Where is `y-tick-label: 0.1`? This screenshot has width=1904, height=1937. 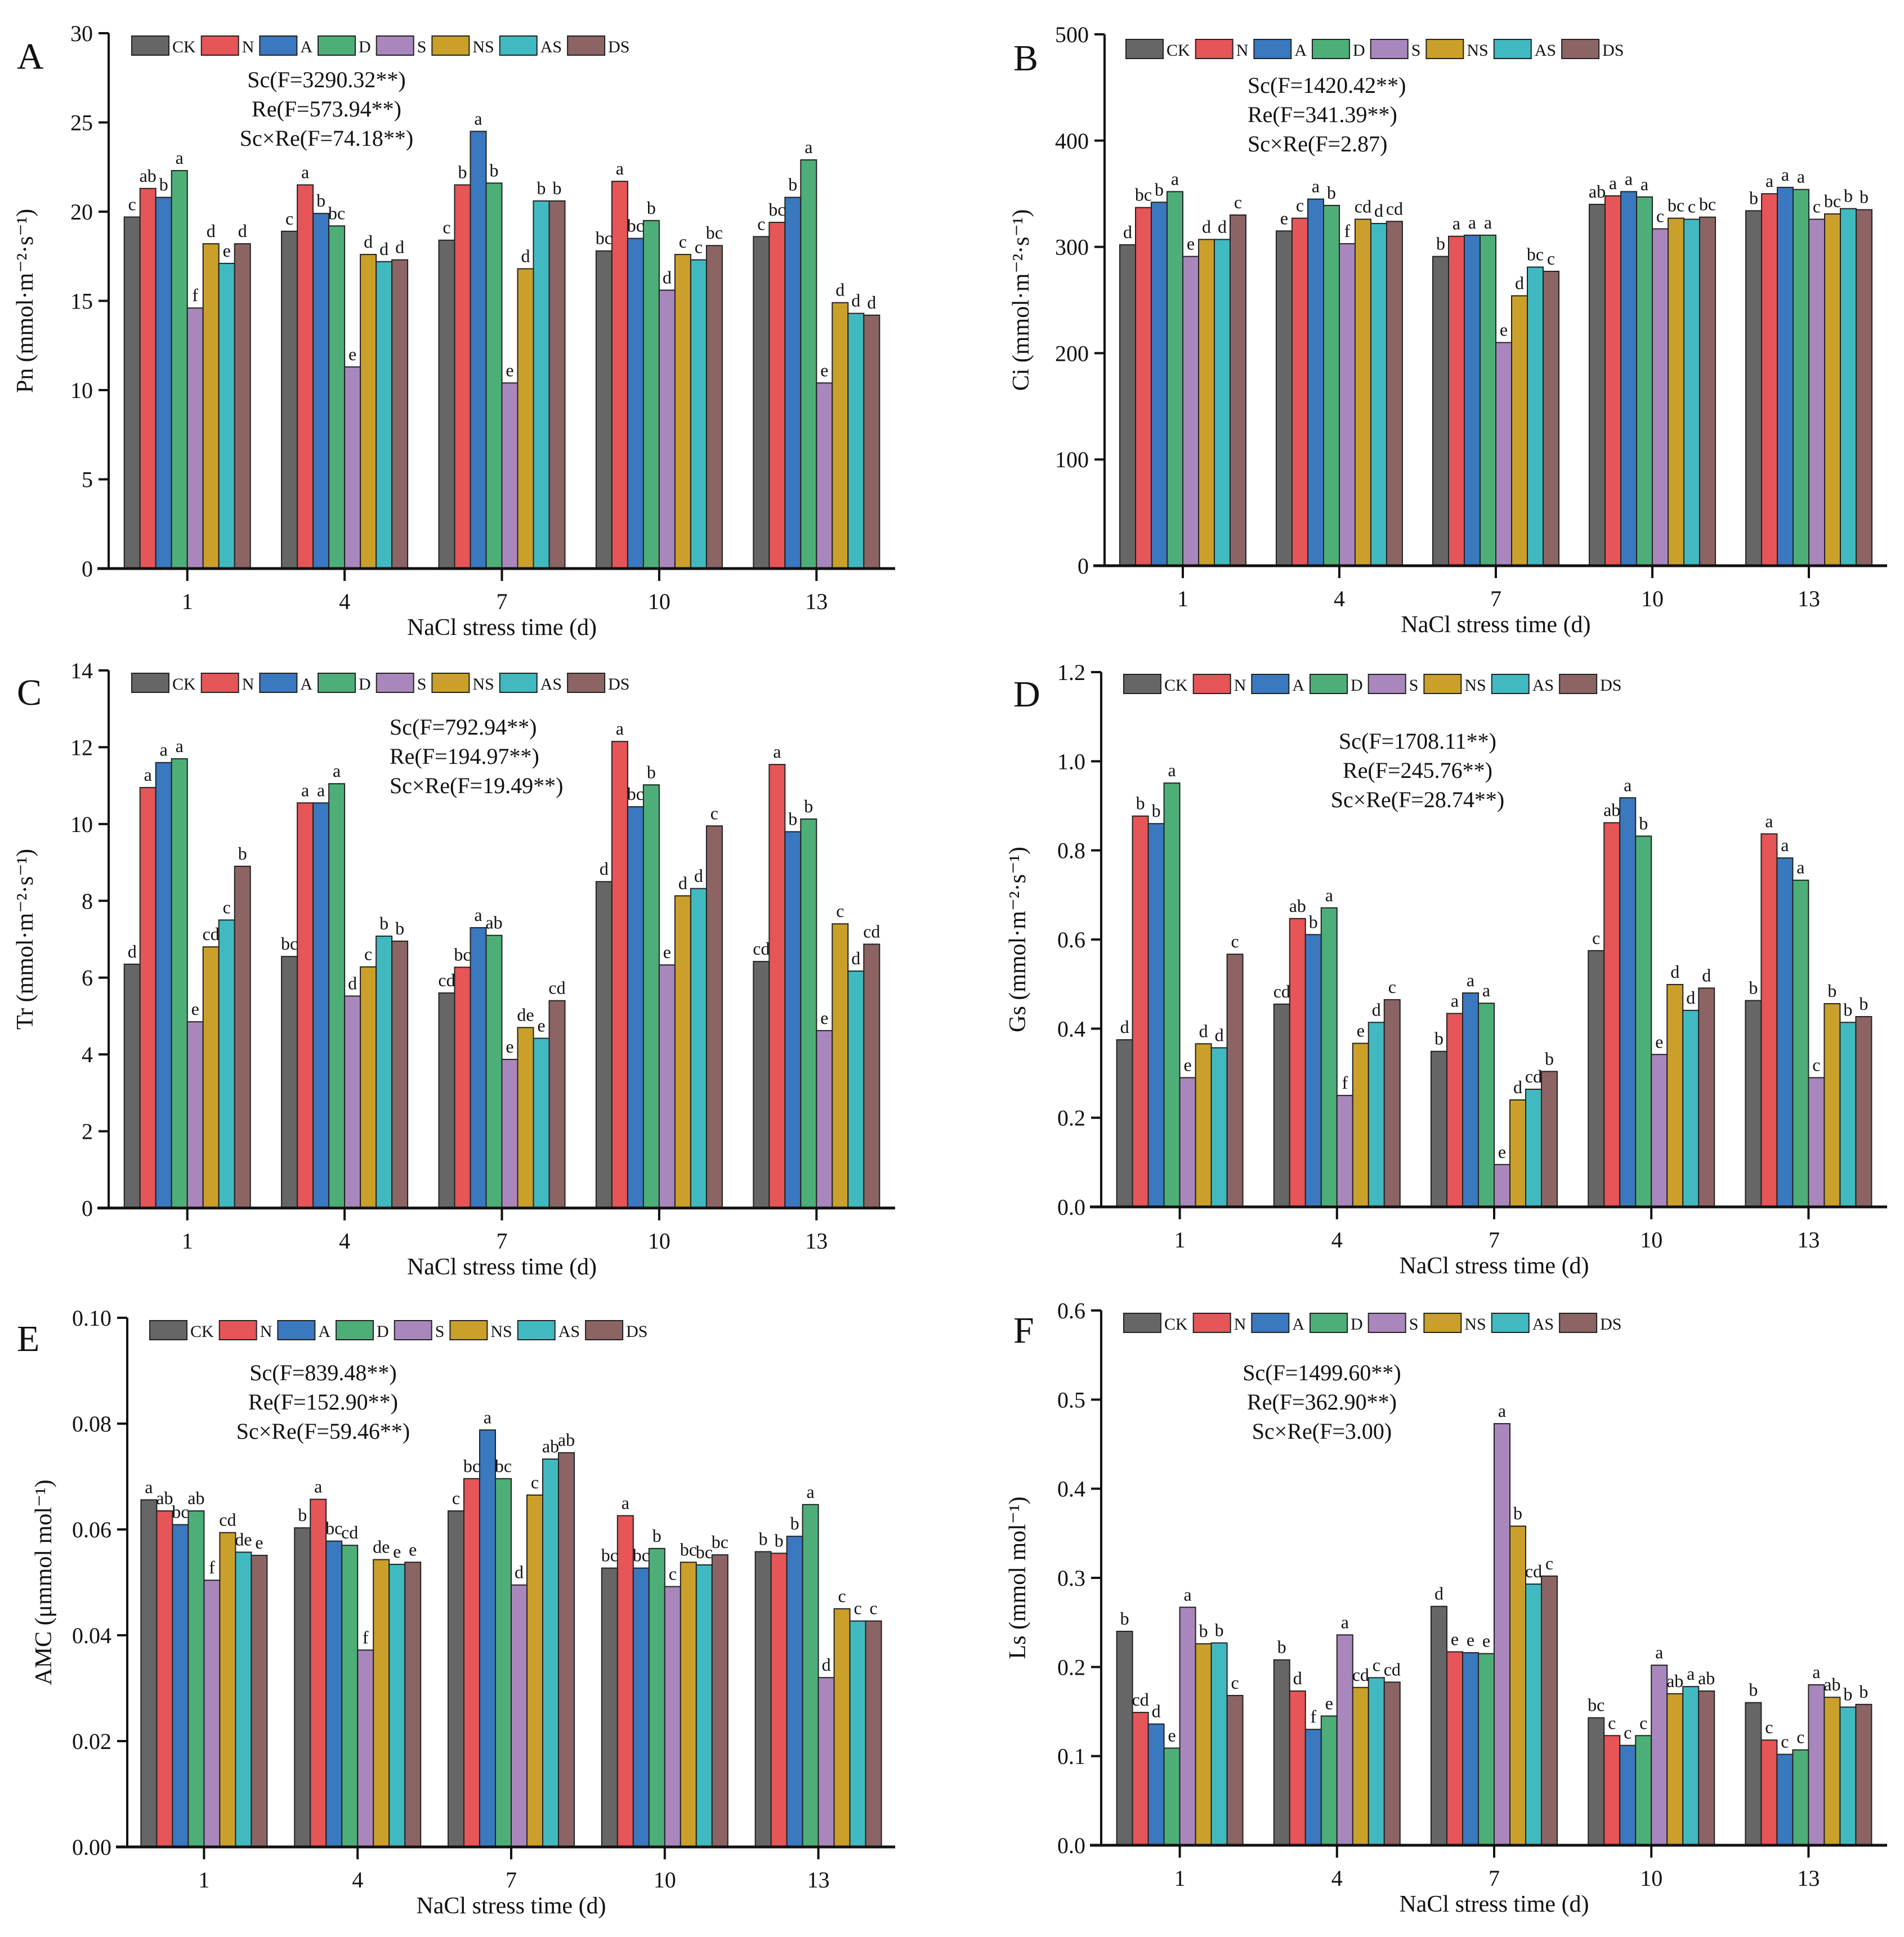 y-tick-label: 0.1 is located at coordinates (1071, 1757).